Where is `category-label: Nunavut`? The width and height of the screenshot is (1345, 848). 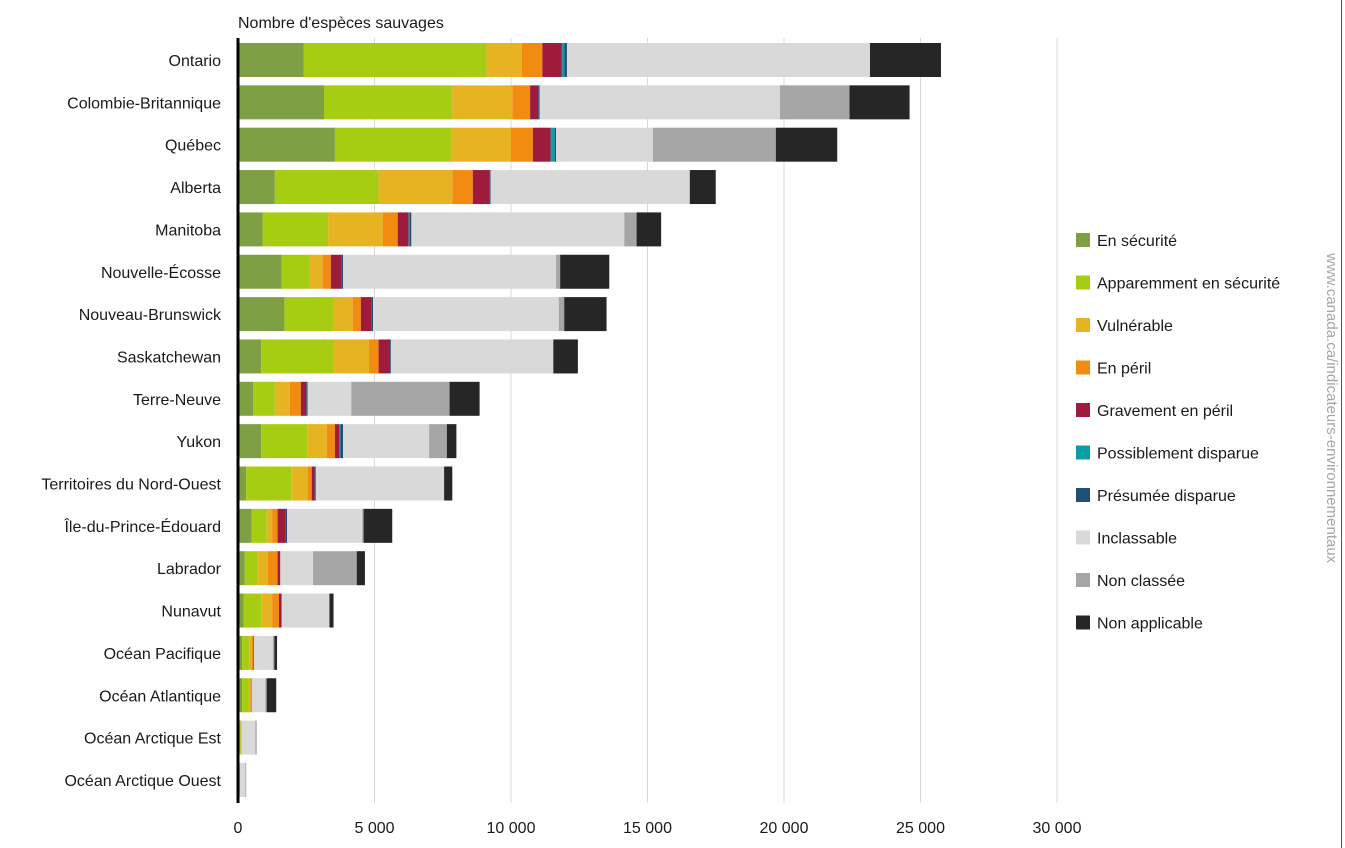
category-label: Nunavut is located at coordinates (191, 612).